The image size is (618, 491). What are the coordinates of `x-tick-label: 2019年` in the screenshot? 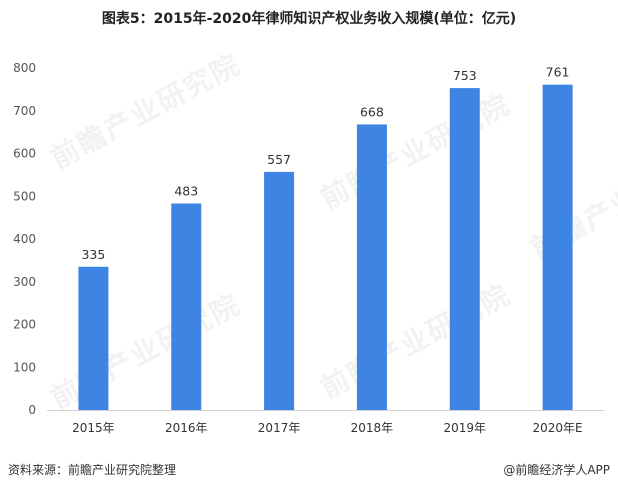 It's located at (464, 428).